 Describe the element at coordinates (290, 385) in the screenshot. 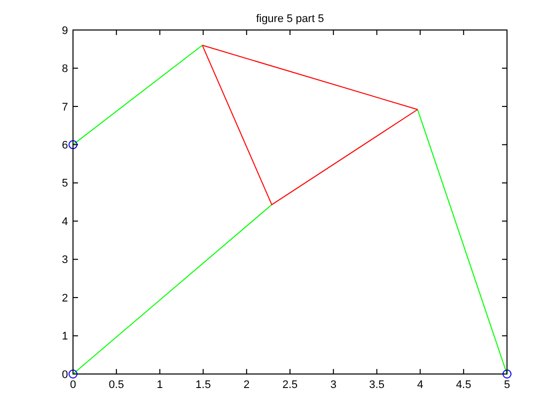

I see `x-tick-label: 2.5` at that location.